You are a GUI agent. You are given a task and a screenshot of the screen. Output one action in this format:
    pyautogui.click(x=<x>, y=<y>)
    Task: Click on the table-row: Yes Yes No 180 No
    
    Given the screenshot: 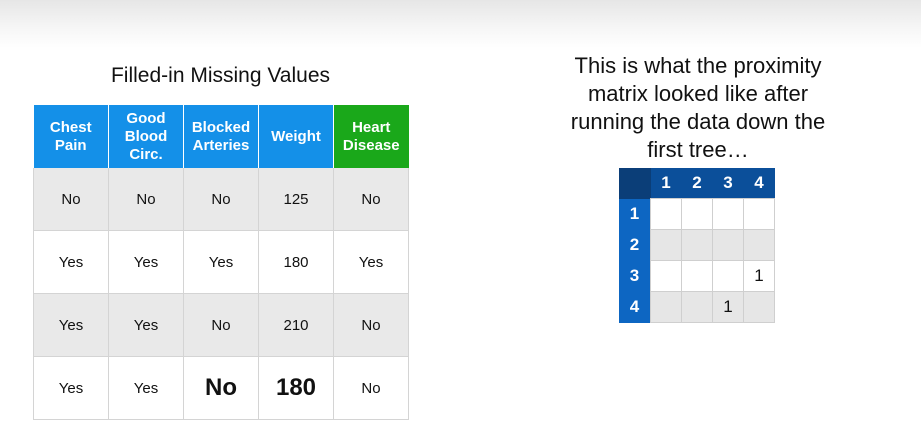 What is the action you would take?
    pyautogui.click(x=221, y=388)
    